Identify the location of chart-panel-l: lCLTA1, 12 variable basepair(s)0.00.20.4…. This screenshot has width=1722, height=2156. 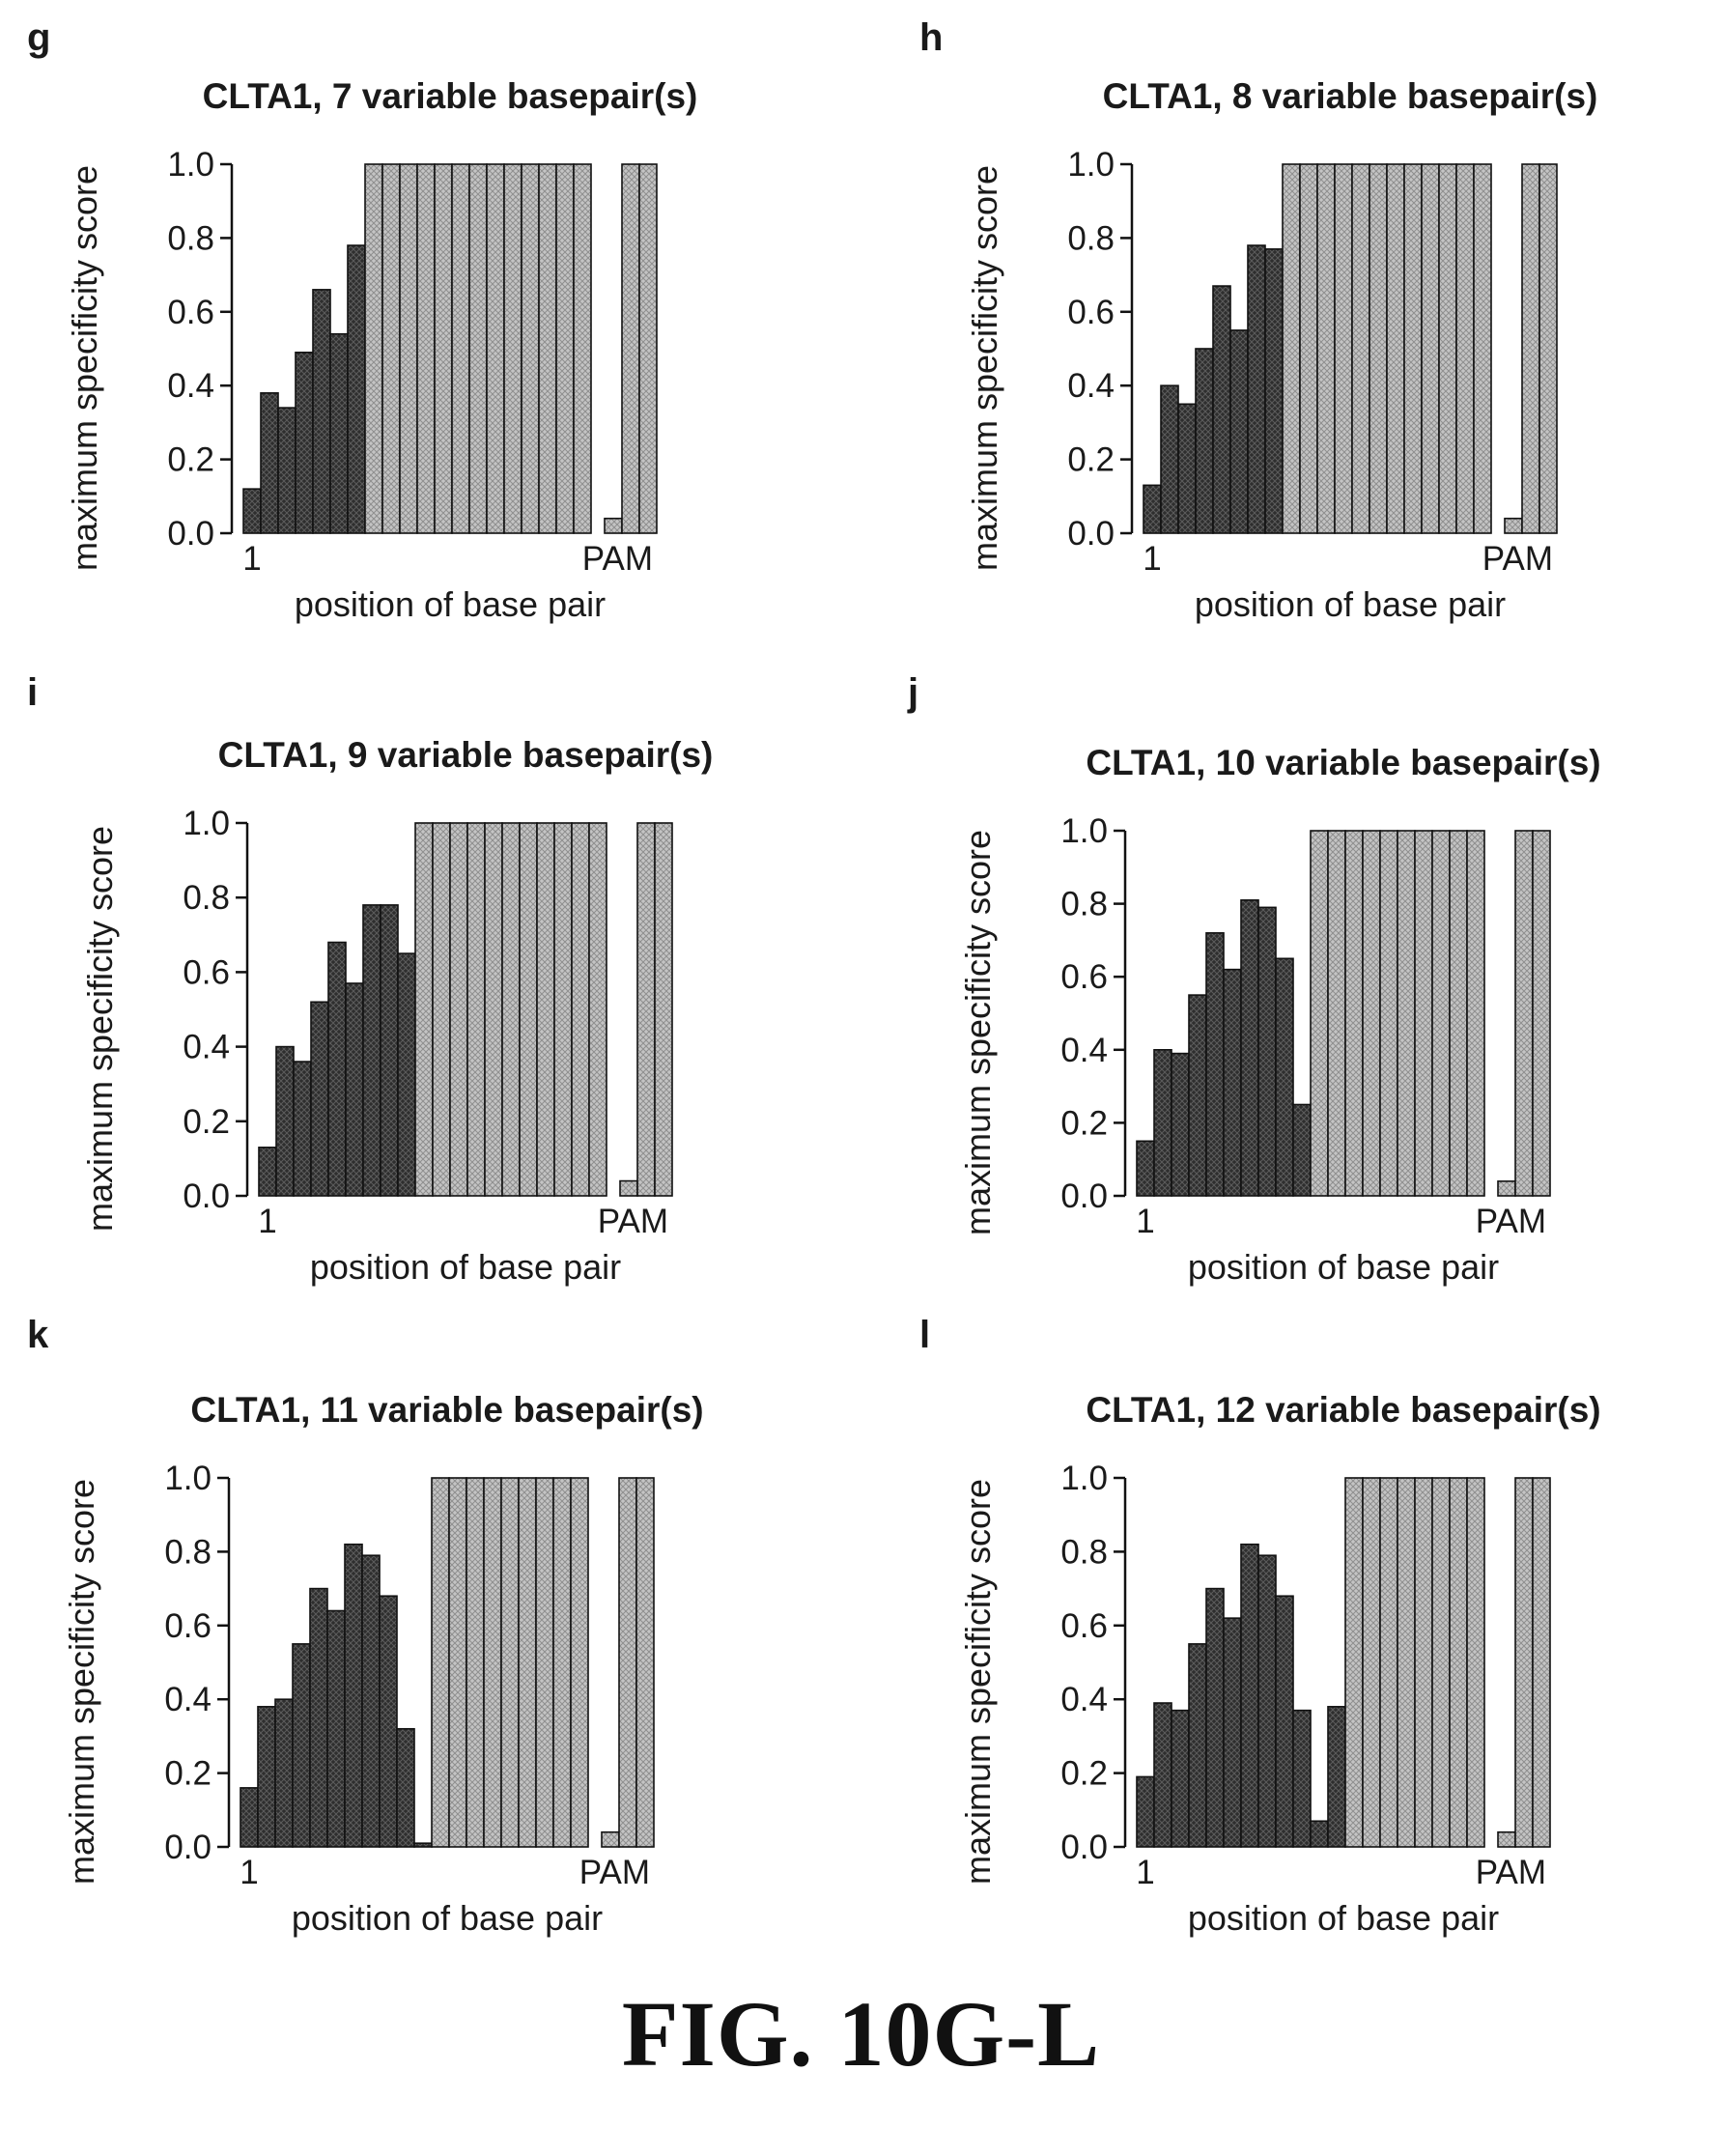
(1260, 1626).